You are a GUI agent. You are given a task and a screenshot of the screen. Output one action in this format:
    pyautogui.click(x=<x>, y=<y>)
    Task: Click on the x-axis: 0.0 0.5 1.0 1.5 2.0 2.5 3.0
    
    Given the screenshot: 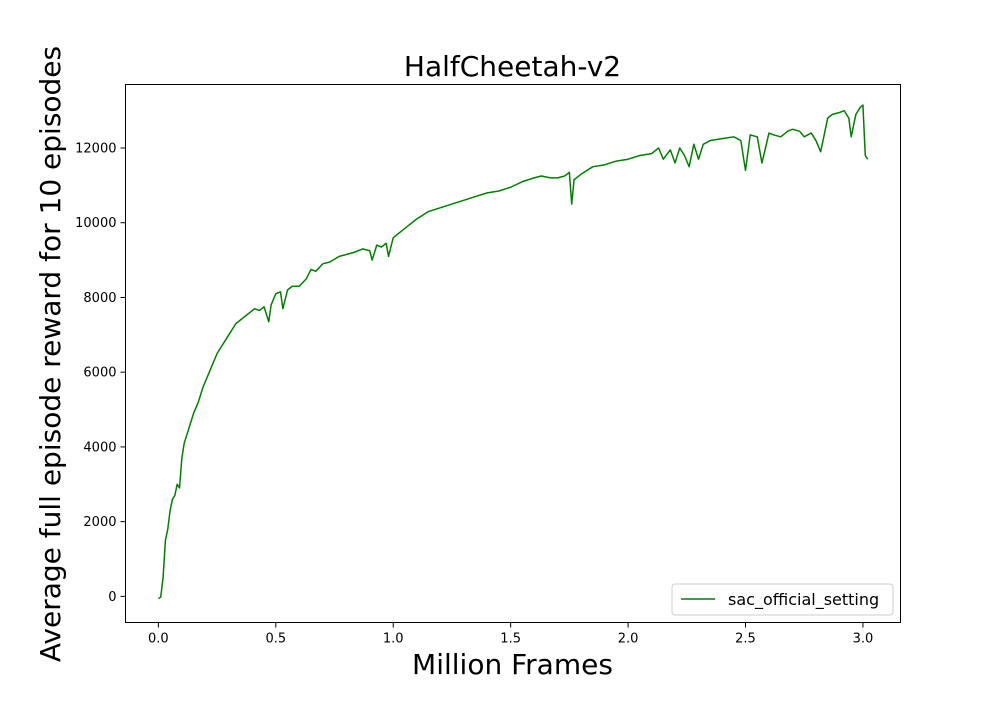 What is the action you would take?
    pyautogui.click(x=511, y=634)
    